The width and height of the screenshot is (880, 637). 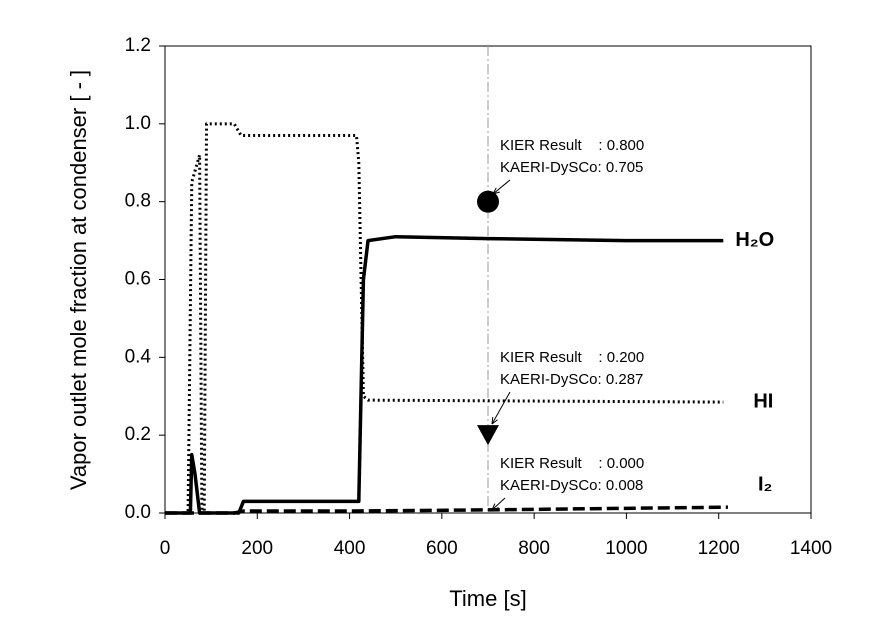 What do you see at coordinates (446, 510) in the screenshot?
I see `series-line` at bounding box center [446, 510].